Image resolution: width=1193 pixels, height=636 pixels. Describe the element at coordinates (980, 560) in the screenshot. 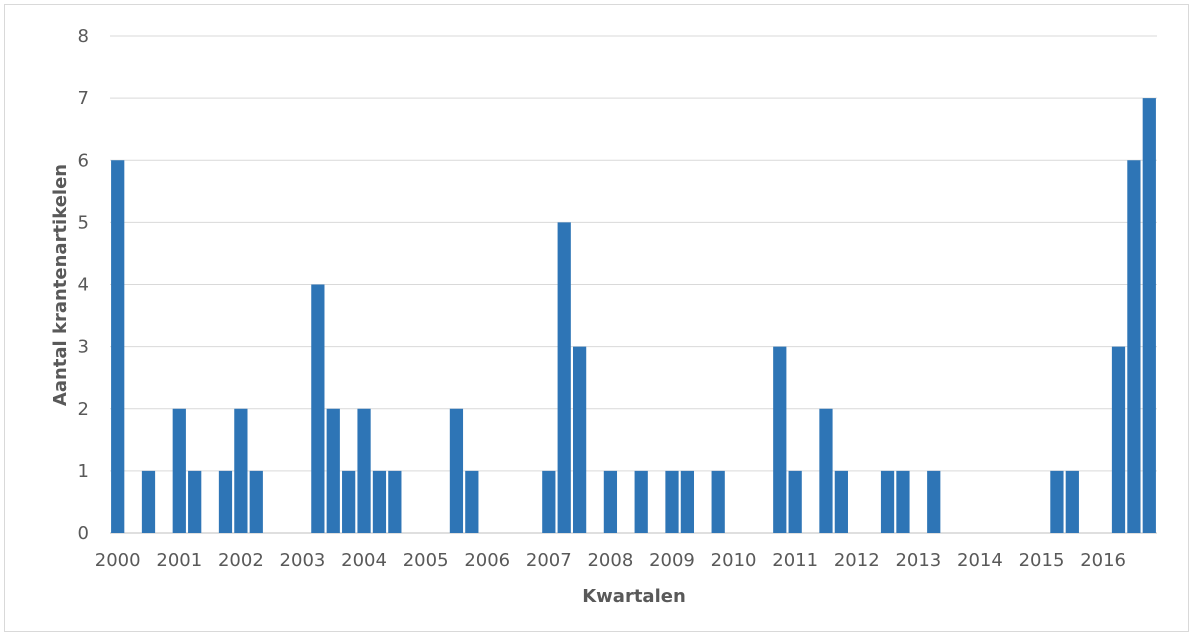

I see `x-tick-label: 2014` at that location.